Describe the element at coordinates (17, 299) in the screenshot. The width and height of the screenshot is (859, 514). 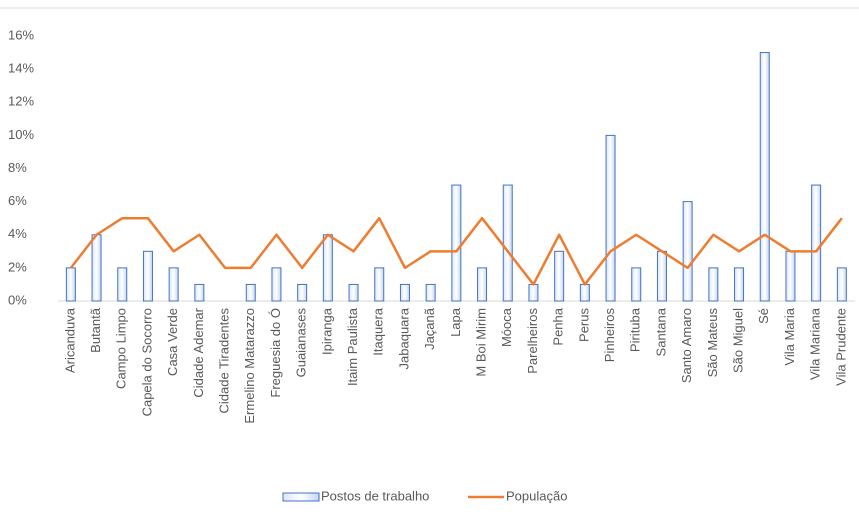
I see `y-tick-label: 0%` at that location.